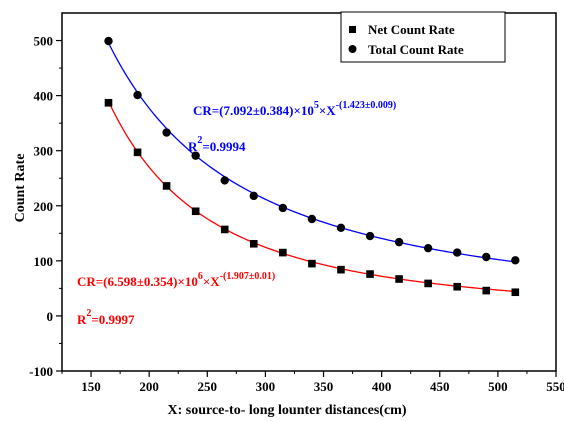  Describe the element at coordinates (41, 371) in the screenshot. I see `y-tick-label: -100` at that location.